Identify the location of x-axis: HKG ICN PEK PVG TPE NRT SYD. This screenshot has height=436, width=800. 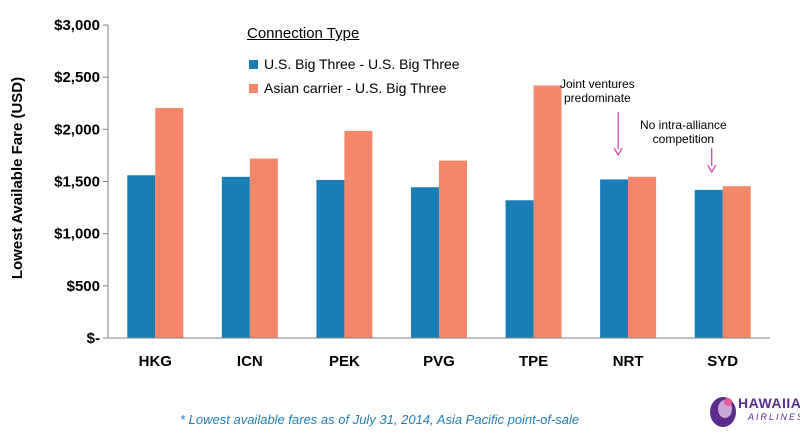
(439, 353).